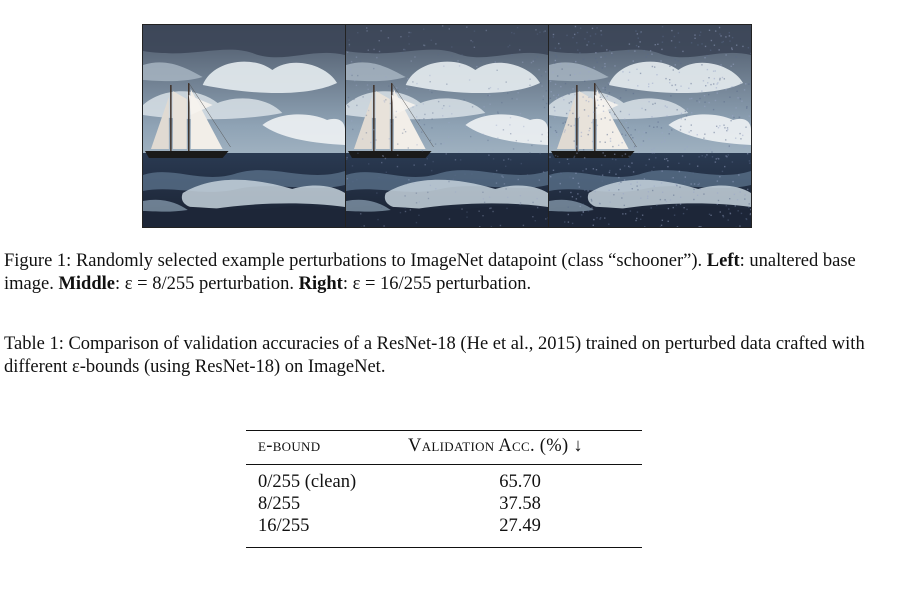 Image resolution: width=900 pixels, height=600 pixels. Describe the element at coordinates (520, 504) in the screenshot. I see `row-accuracy: 37.58` at that location.